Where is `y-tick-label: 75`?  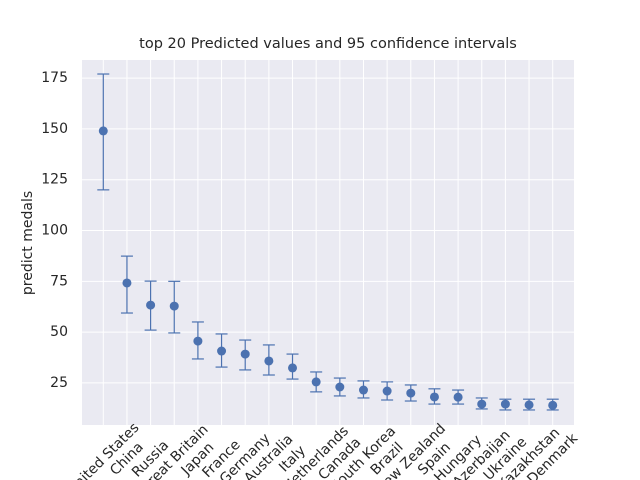
y-tick-label: 75 is located at coordinates (59, 281).